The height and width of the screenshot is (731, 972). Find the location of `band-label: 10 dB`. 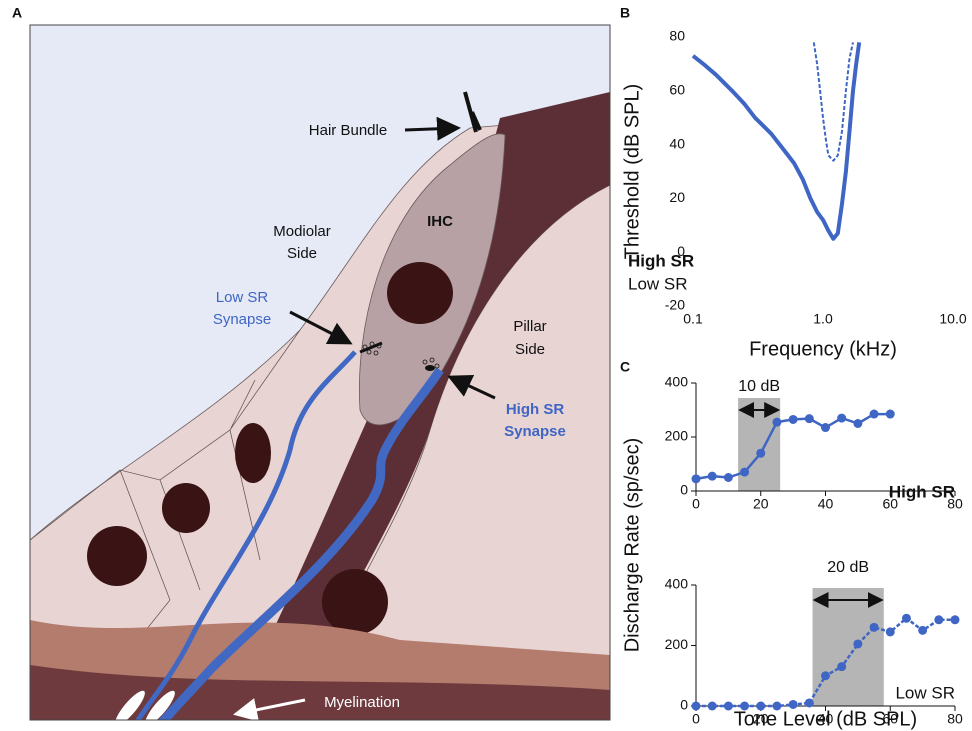

band-label: 10 dB is located at coordinates (759, 386).